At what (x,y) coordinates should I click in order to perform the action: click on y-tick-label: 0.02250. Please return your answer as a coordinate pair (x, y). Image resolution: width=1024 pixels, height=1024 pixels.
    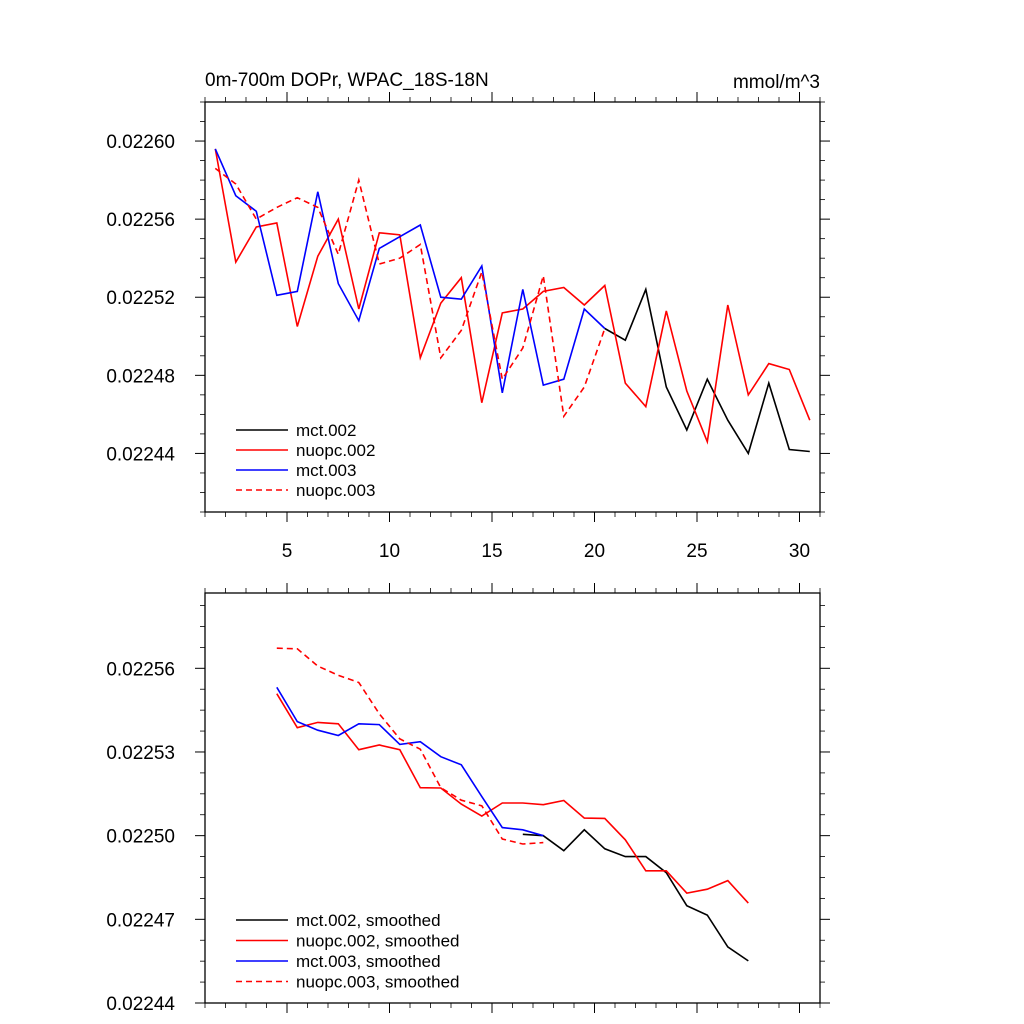
    Looking at the image, I should click on (140, 837).